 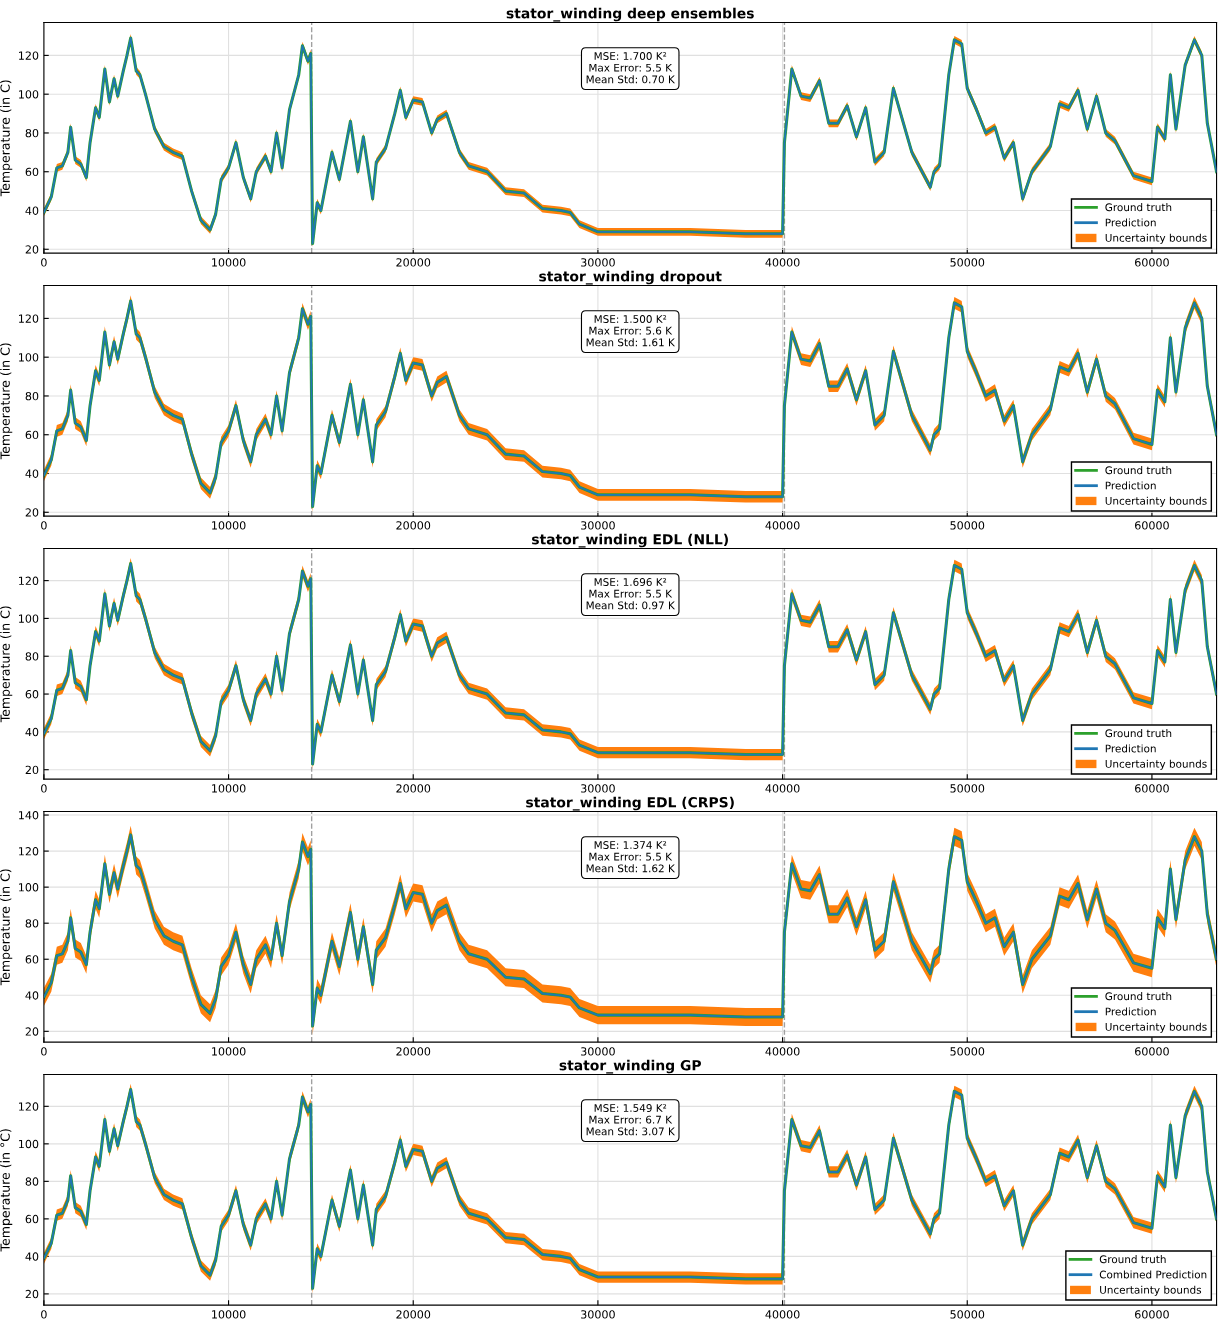 I want to click on annotation: MSE: 1.696 K² Max Error: 5.5 K Mean Std: 0.97 K, so click(x=631, y=594).